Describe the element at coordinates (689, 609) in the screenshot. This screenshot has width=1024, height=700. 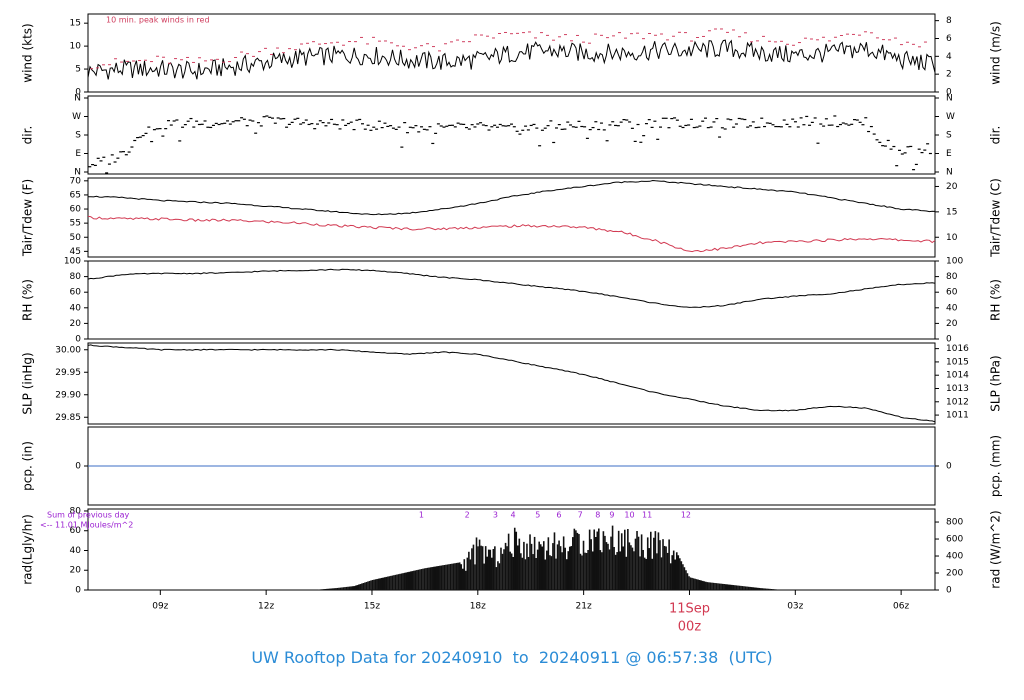
I see `date-label: 11Sep` at that location.